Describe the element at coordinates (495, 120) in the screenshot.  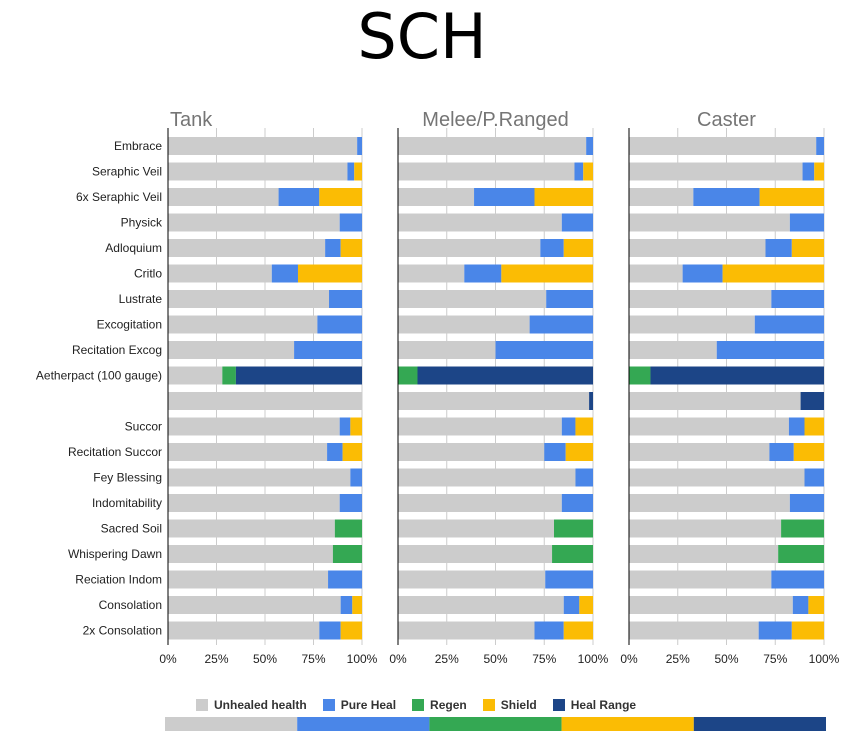
I see `panel-title: Melee/P.Ranged` at that location.